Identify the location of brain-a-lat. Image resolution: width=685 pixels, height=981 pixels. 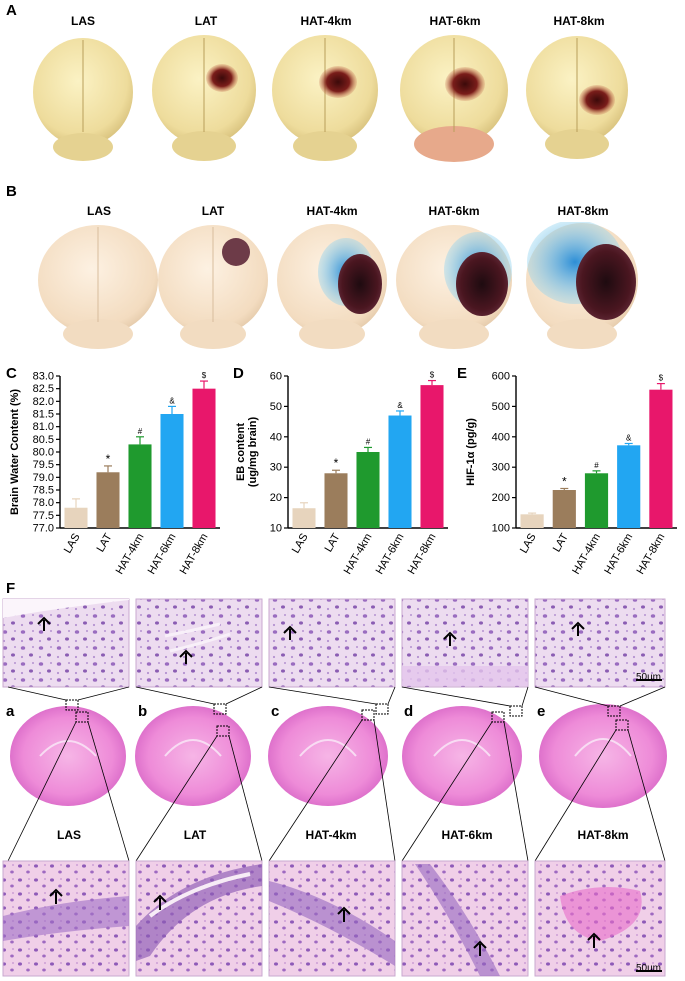
(204, 98).